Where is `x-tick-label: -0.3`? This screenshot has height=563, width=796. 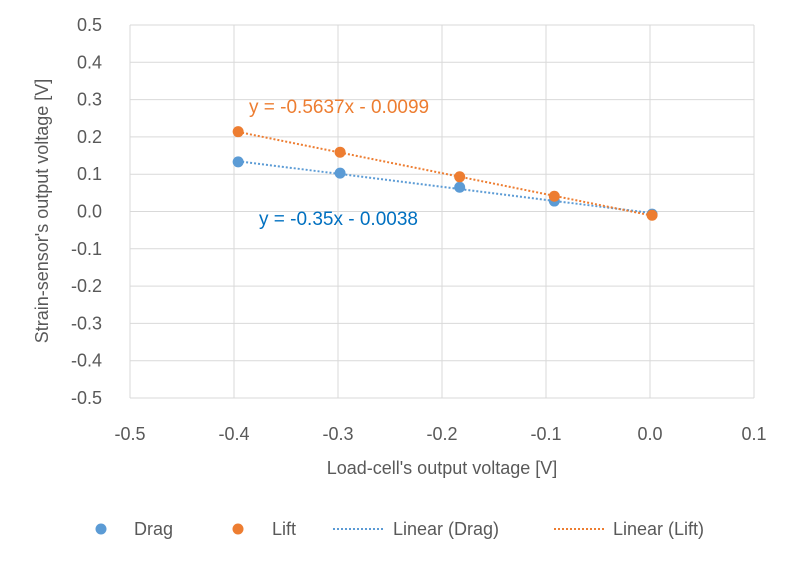 x-tick-label: -0.3 is located at coordinates (337, 434).